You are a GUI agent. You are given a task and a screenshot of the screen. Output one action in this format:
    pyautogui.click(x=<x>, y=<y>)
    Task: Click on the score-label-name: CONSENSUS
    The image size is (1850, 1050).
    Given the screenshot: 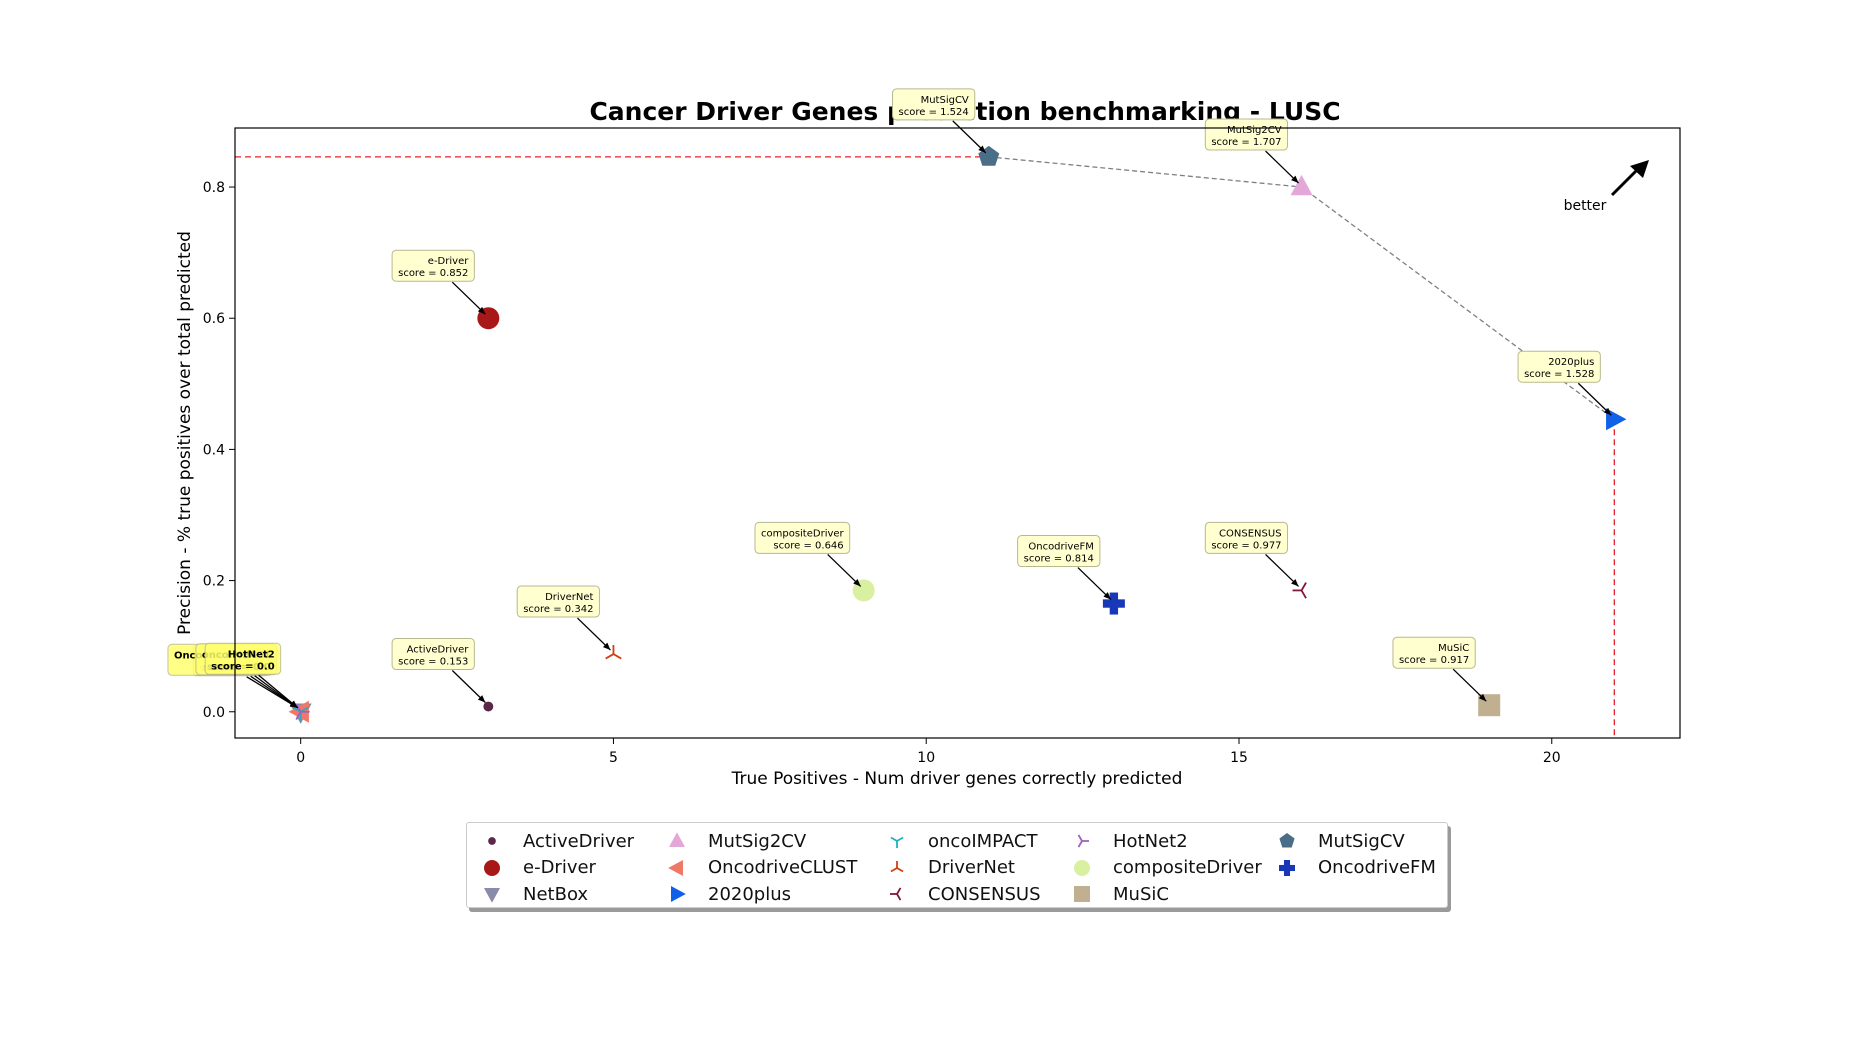 What is the action you would take?
    pyautogui.click(x=1250, y=533)
    